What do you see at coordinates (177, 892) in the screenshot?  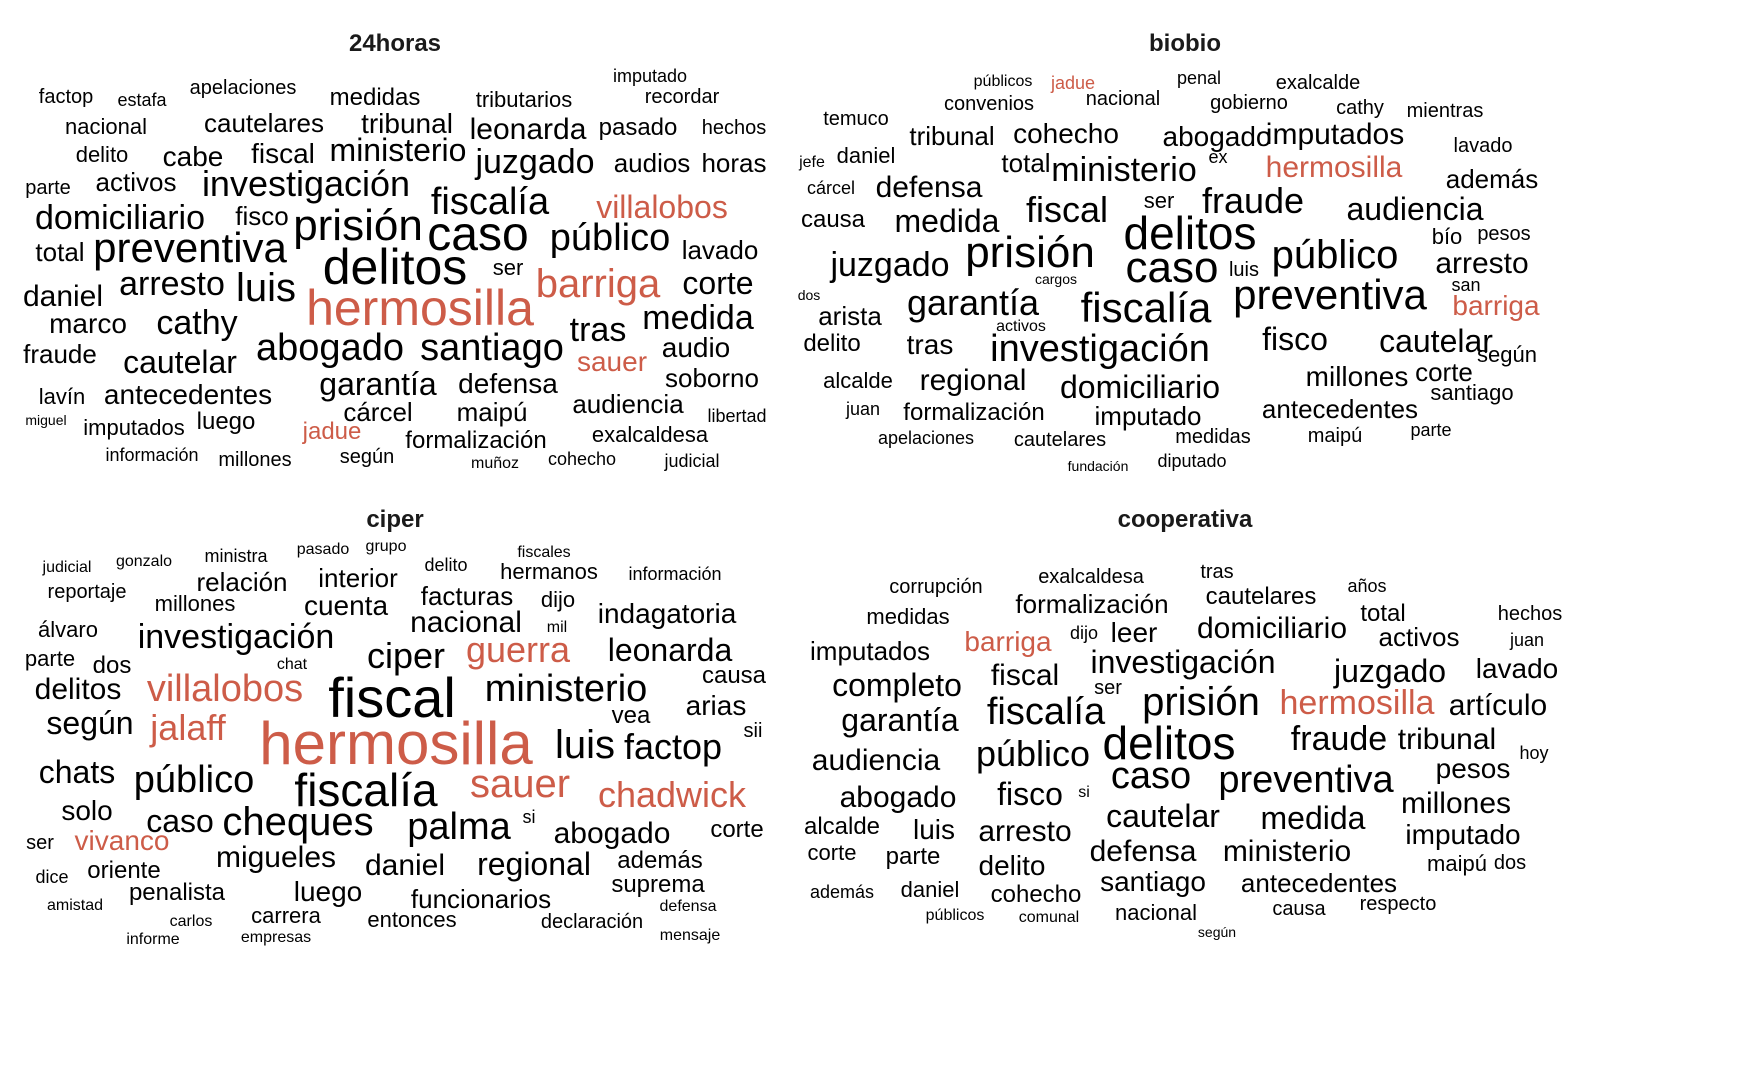 I see `word-penalista: penalista` at bounding box center [177, 892].